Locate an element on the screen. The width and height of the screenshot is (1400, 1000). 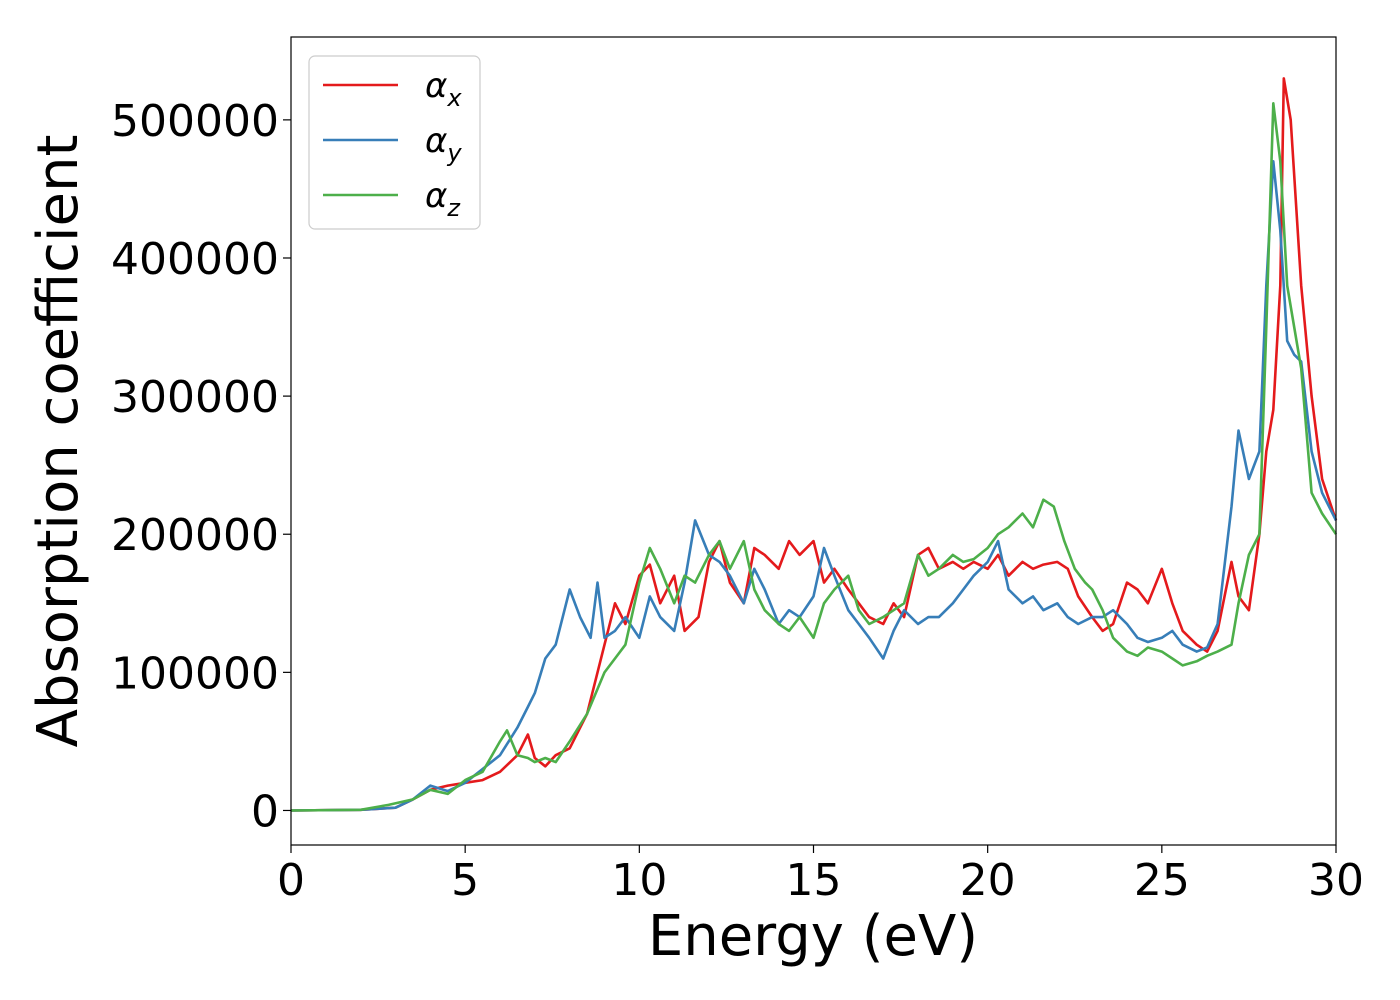
legend-frame is located at coordinates (394, 142).